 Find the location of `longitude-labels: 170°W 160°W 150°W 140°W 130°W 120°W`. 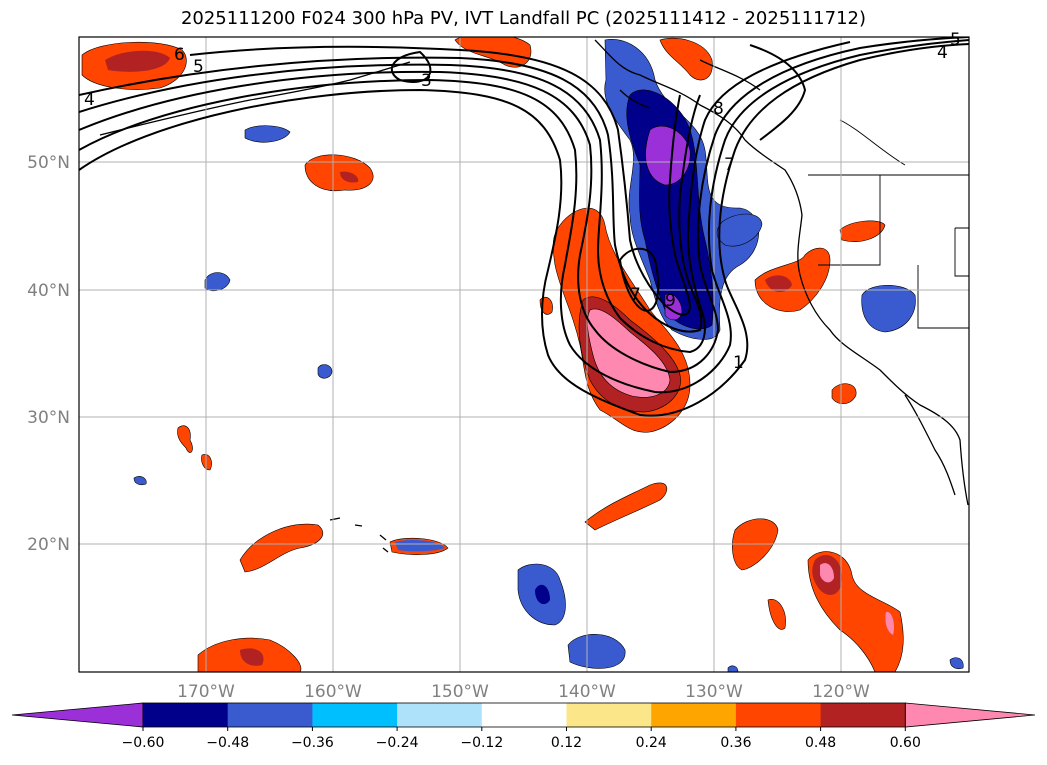

longitude-labels: 170°W 160°W 150°W 140°W 130°W 120°W is located at coordinates (523, 692).